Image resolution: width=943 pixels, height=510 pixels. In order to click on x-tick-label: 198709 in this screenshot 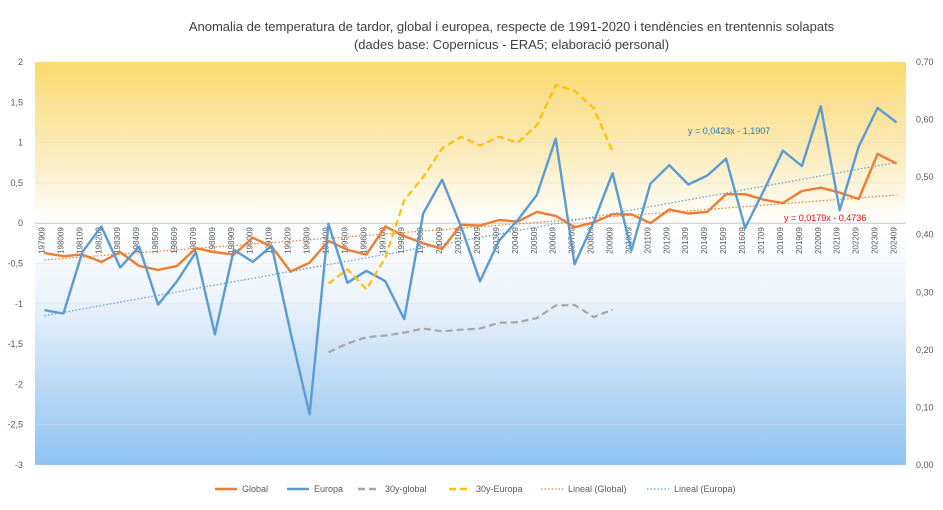, I will do `click(193, 240)`.